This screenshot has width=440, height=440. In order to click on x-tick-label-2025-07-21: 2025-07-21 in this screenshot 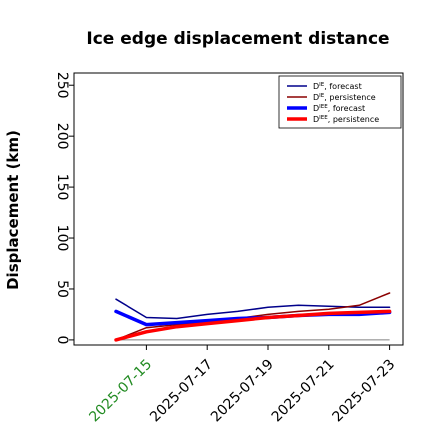, I will do `click(303, 391)`.